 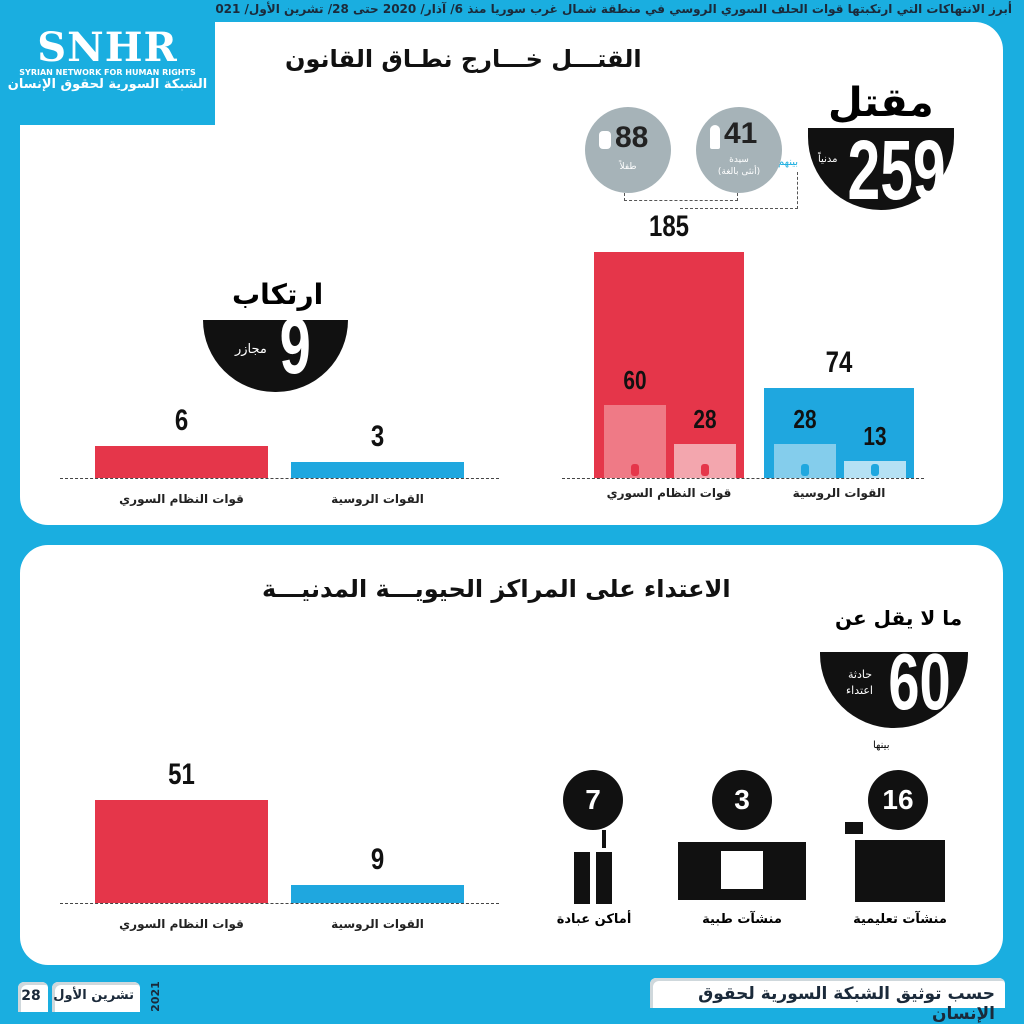 I want to click on worship-count: 7, so click(x=593, y=800).